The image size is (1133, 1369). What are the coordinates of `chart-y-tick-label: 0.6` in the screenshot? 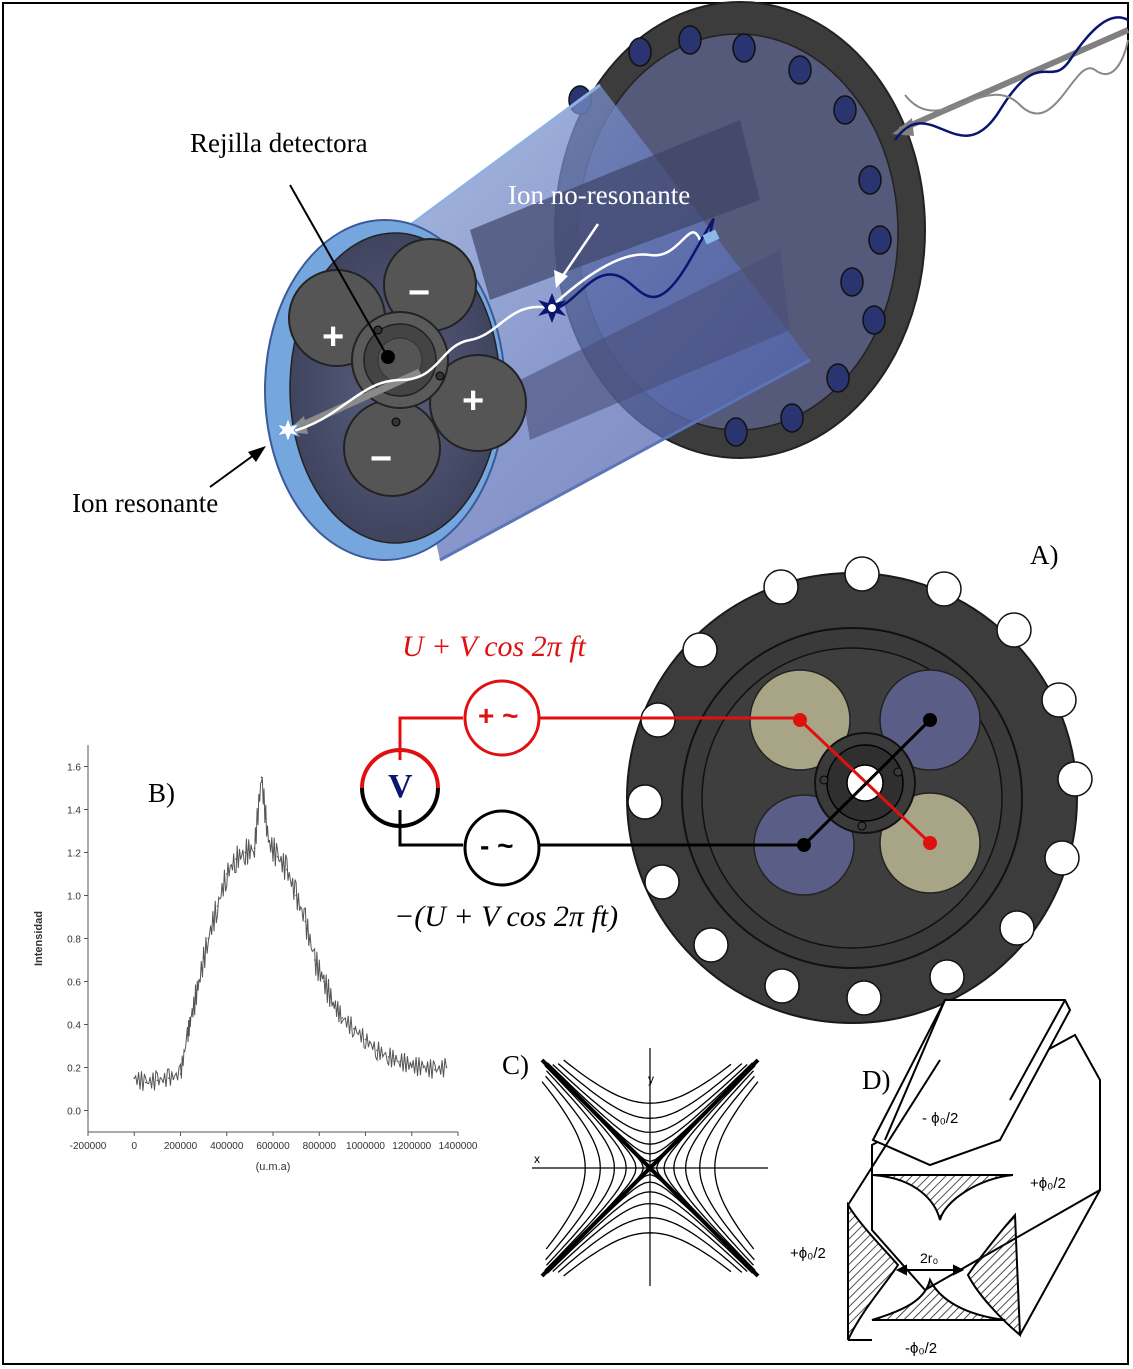 It's located at (74, 983).